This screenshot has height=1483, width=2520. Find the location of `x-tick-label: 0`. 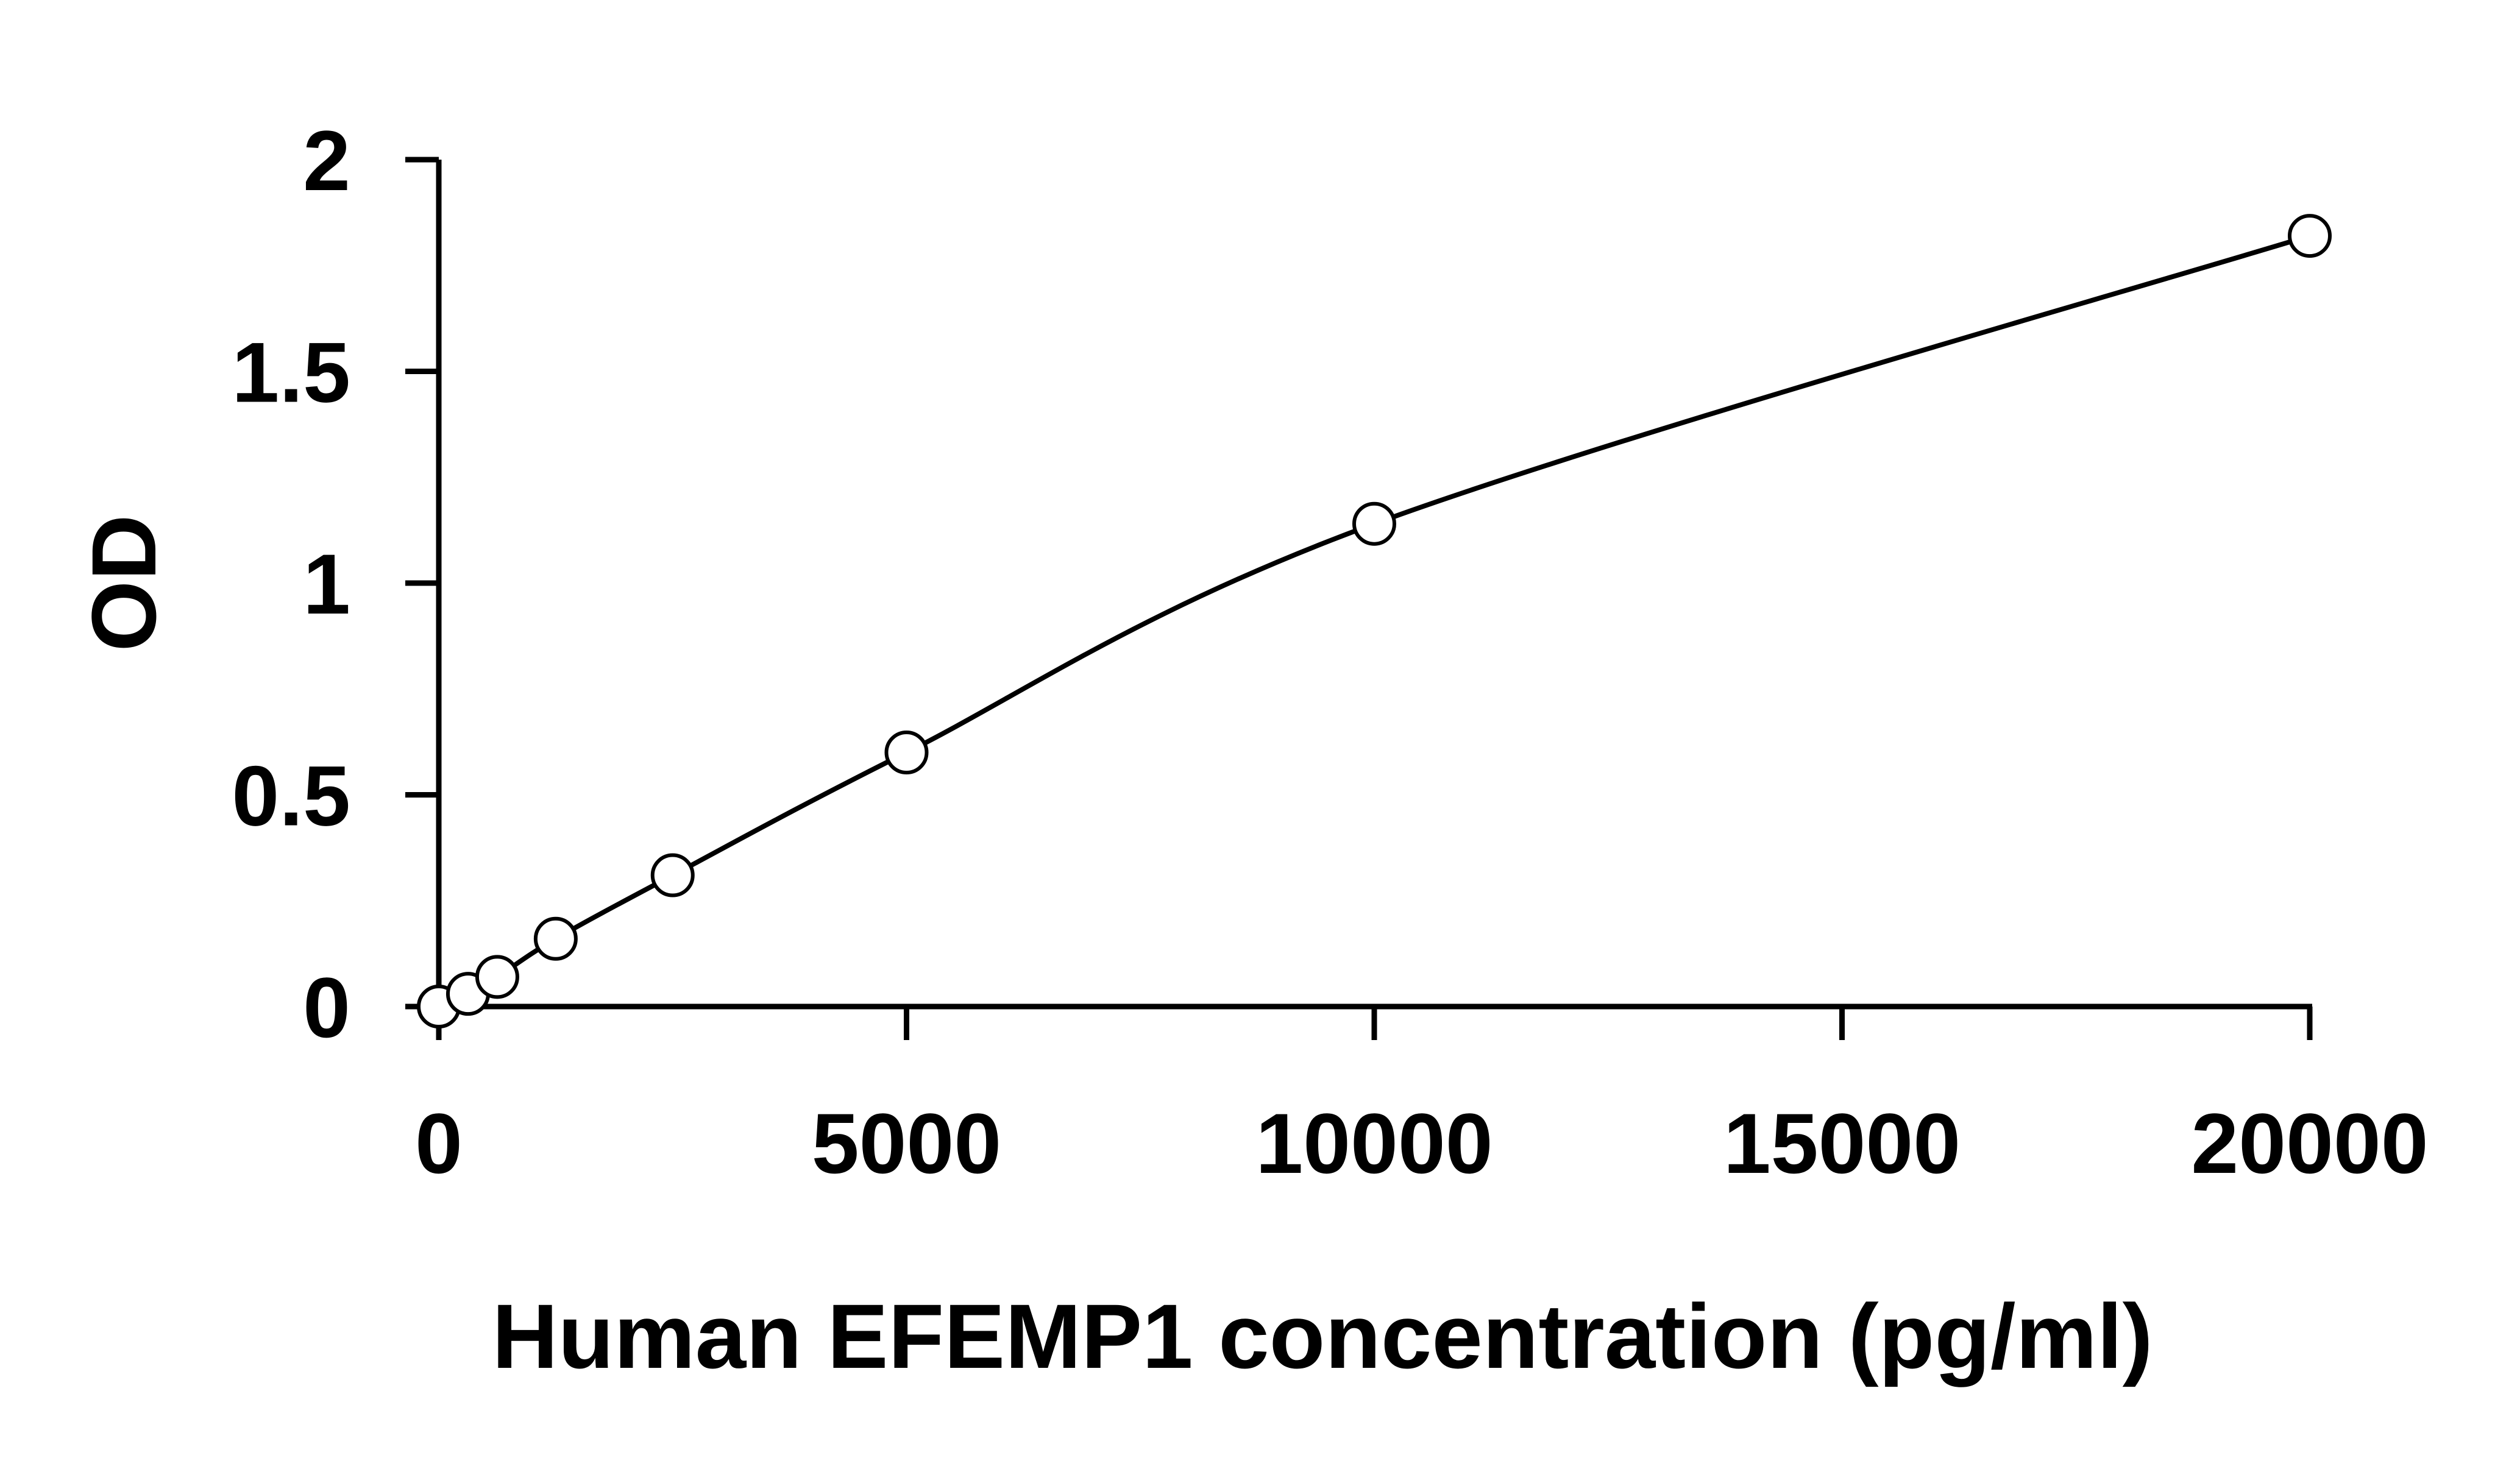

x-tick-label: 0 is located at coordinates (439, 1143).